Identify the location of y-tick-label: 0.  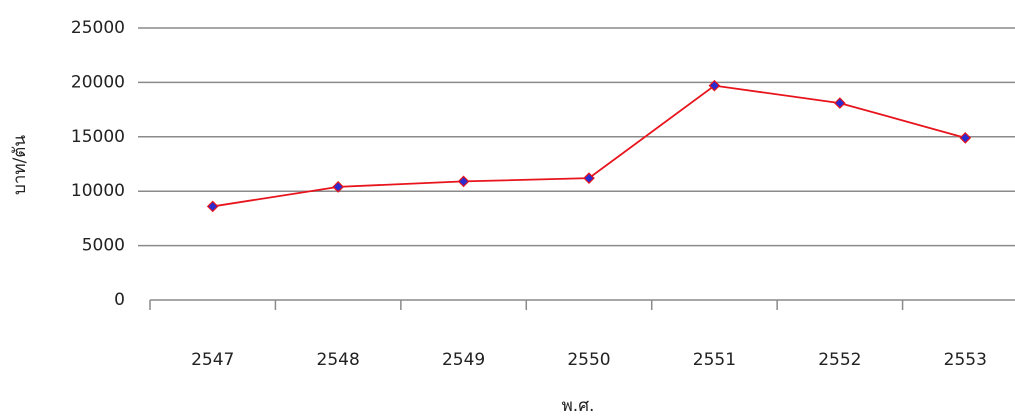
(119, 300).